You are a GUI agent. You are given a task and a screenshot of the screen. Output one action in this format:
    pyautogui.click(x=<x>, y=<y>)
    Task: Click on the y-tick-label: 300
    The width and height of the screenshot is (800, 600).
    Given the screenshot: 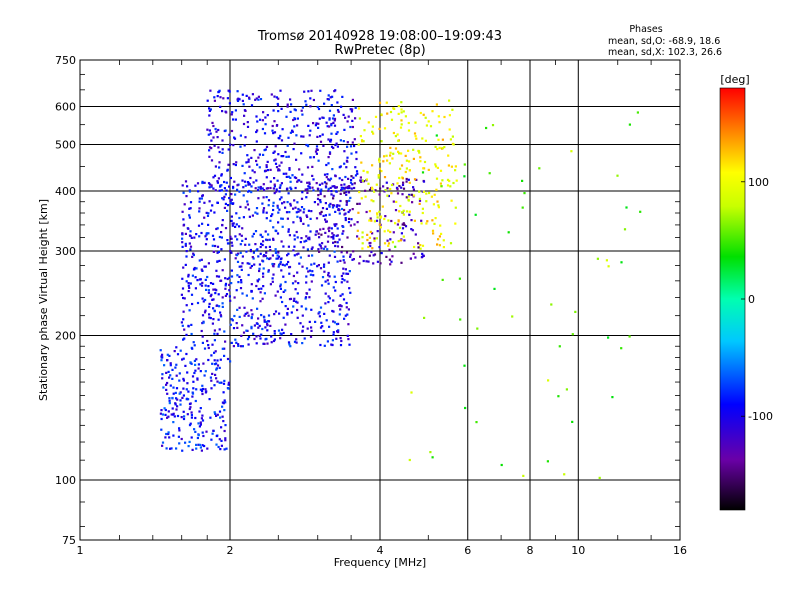 What is the action you would take?
    pyautogui.click(x=65, y=251)
    